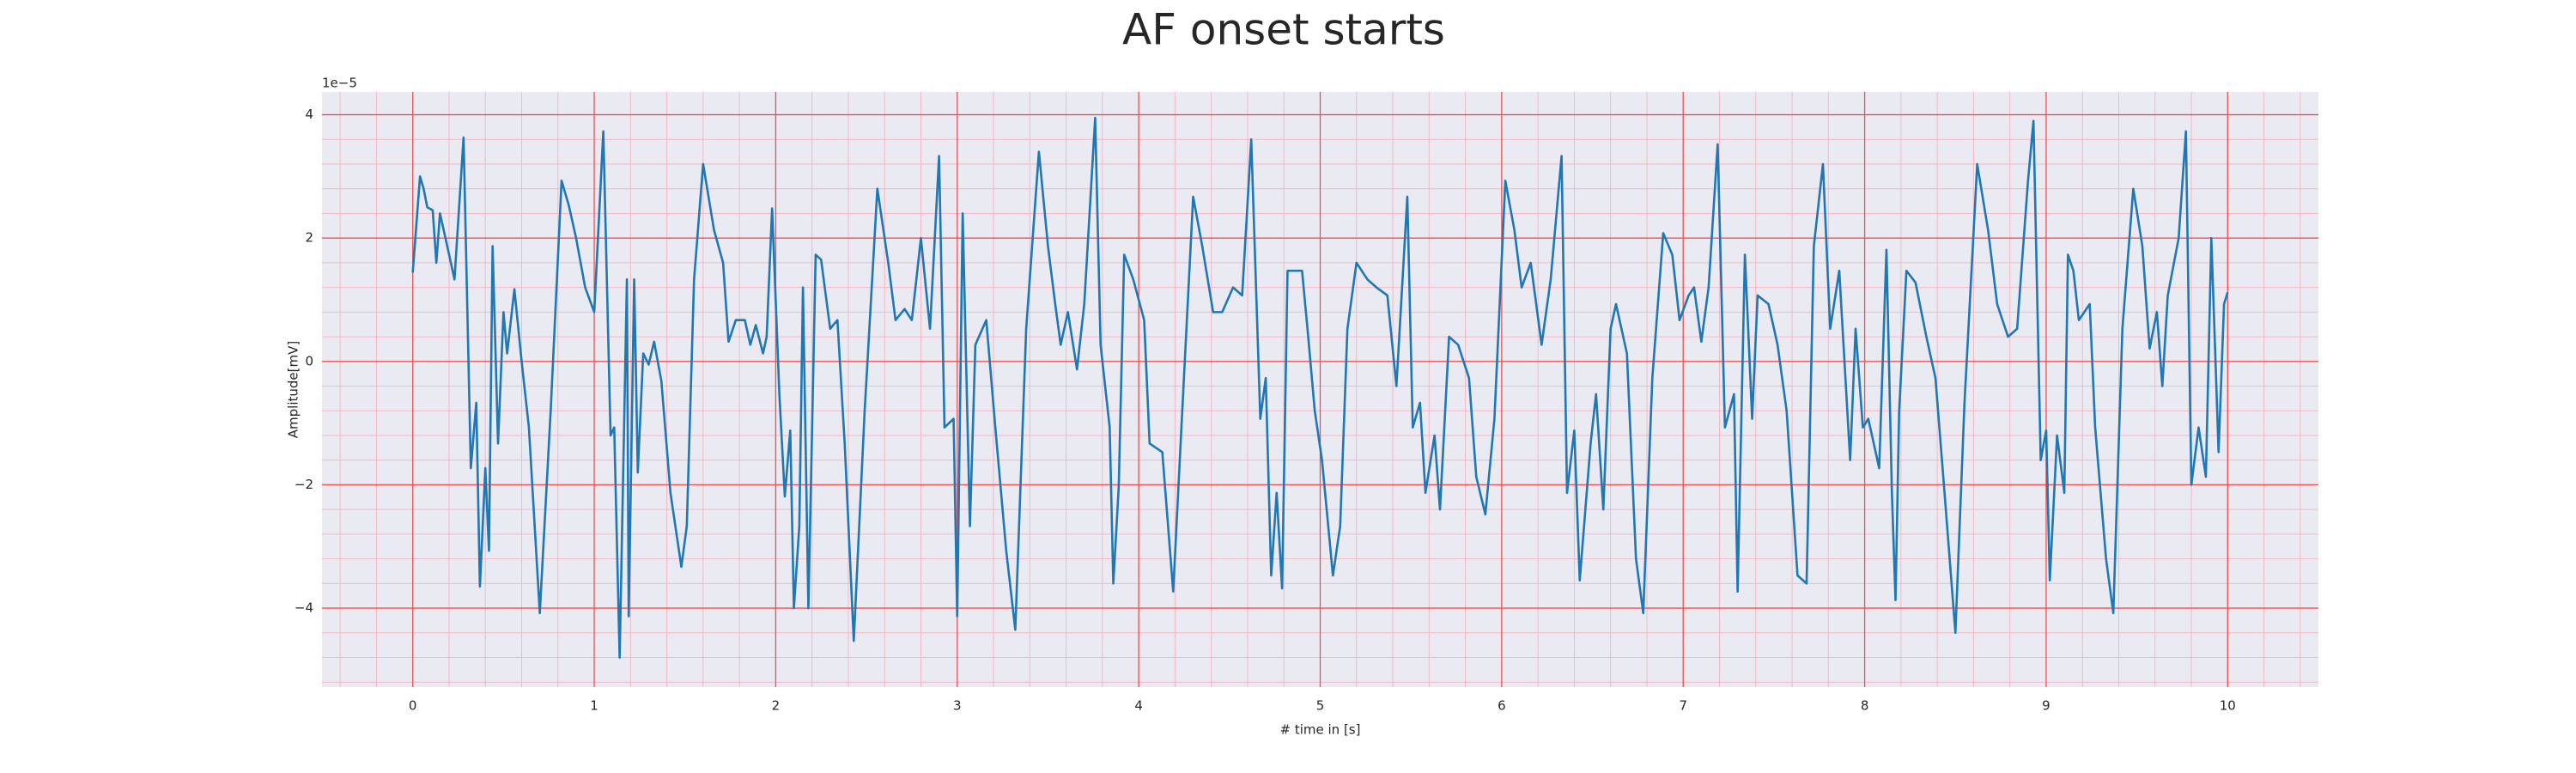 The height and width of the screenshot is (773, 2576). What do you see at coordinates (594, 706) in the screenshot?
I see `x-tick-label: 1` at bounding box center [594, 706].